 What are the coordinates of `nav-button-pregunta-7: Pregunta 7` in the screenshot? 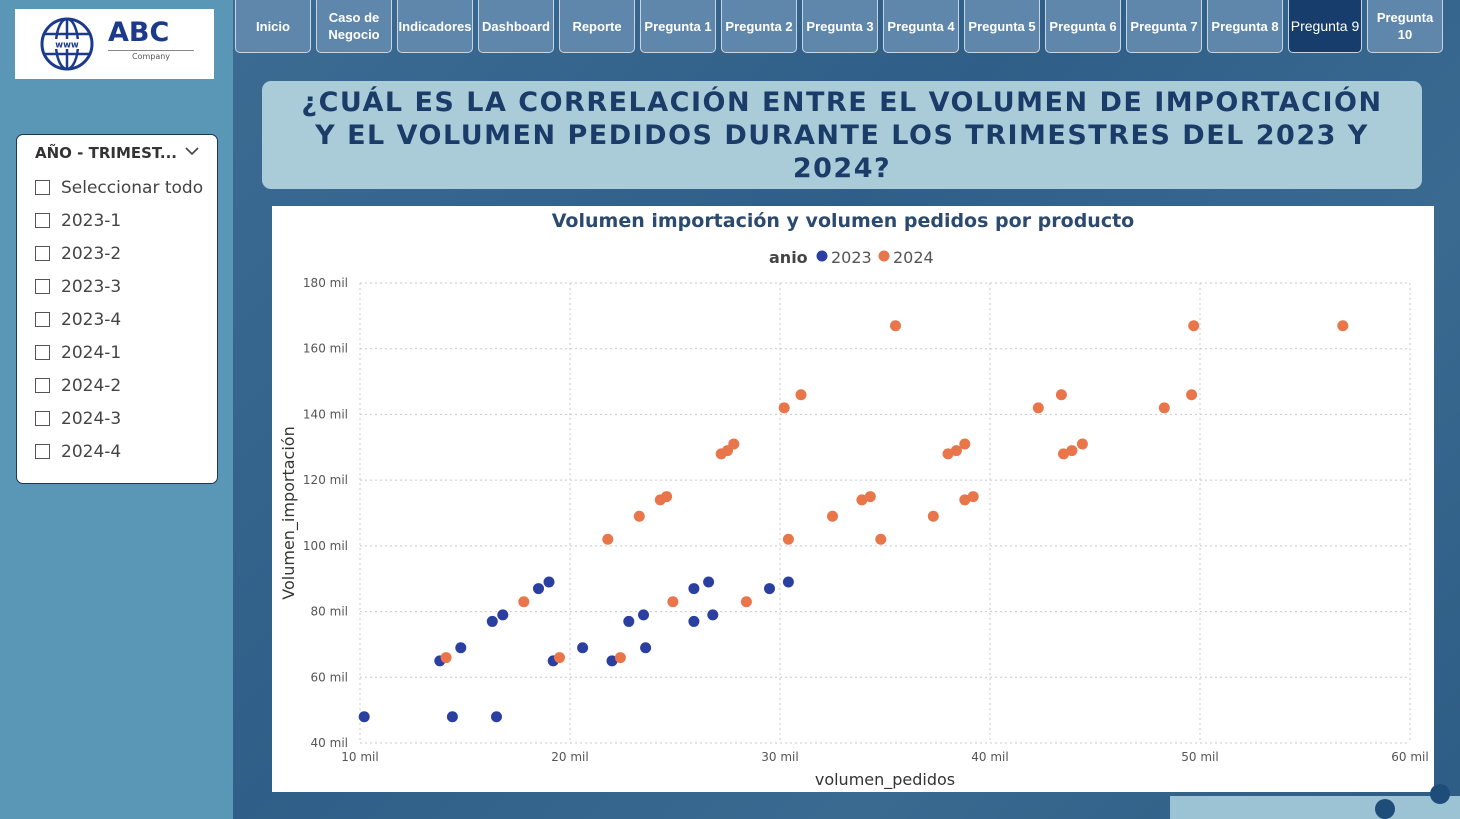 It's located at (1164, 26).